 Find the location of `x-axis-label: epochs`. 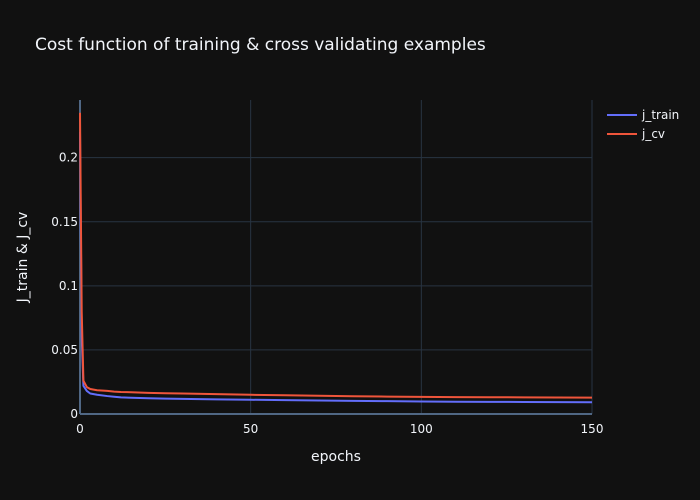

x-axis-label: epochs is located at coordinates (336, 457).